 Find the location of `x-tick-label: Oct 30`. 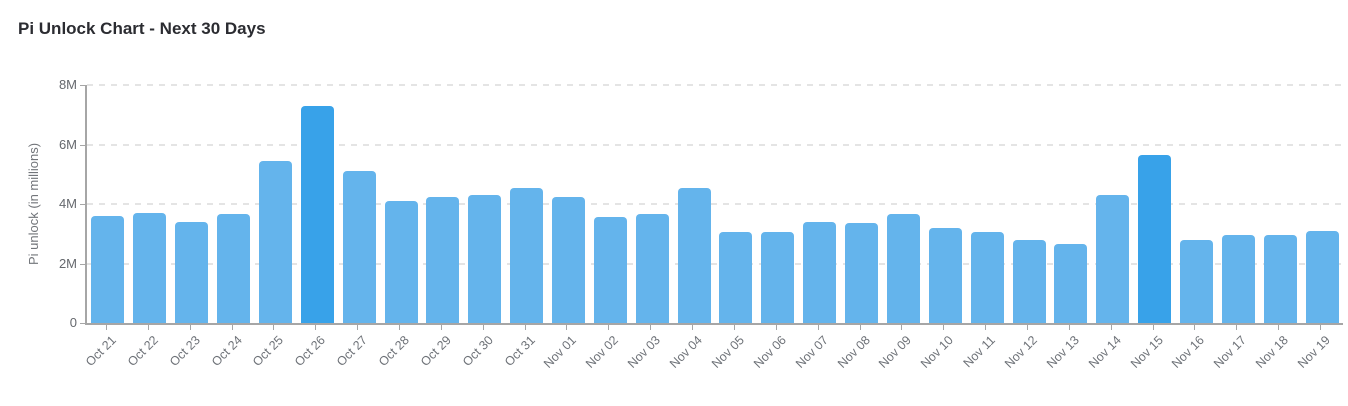

x-tick-label: Oct 30 is located at coordinates (477, 351).